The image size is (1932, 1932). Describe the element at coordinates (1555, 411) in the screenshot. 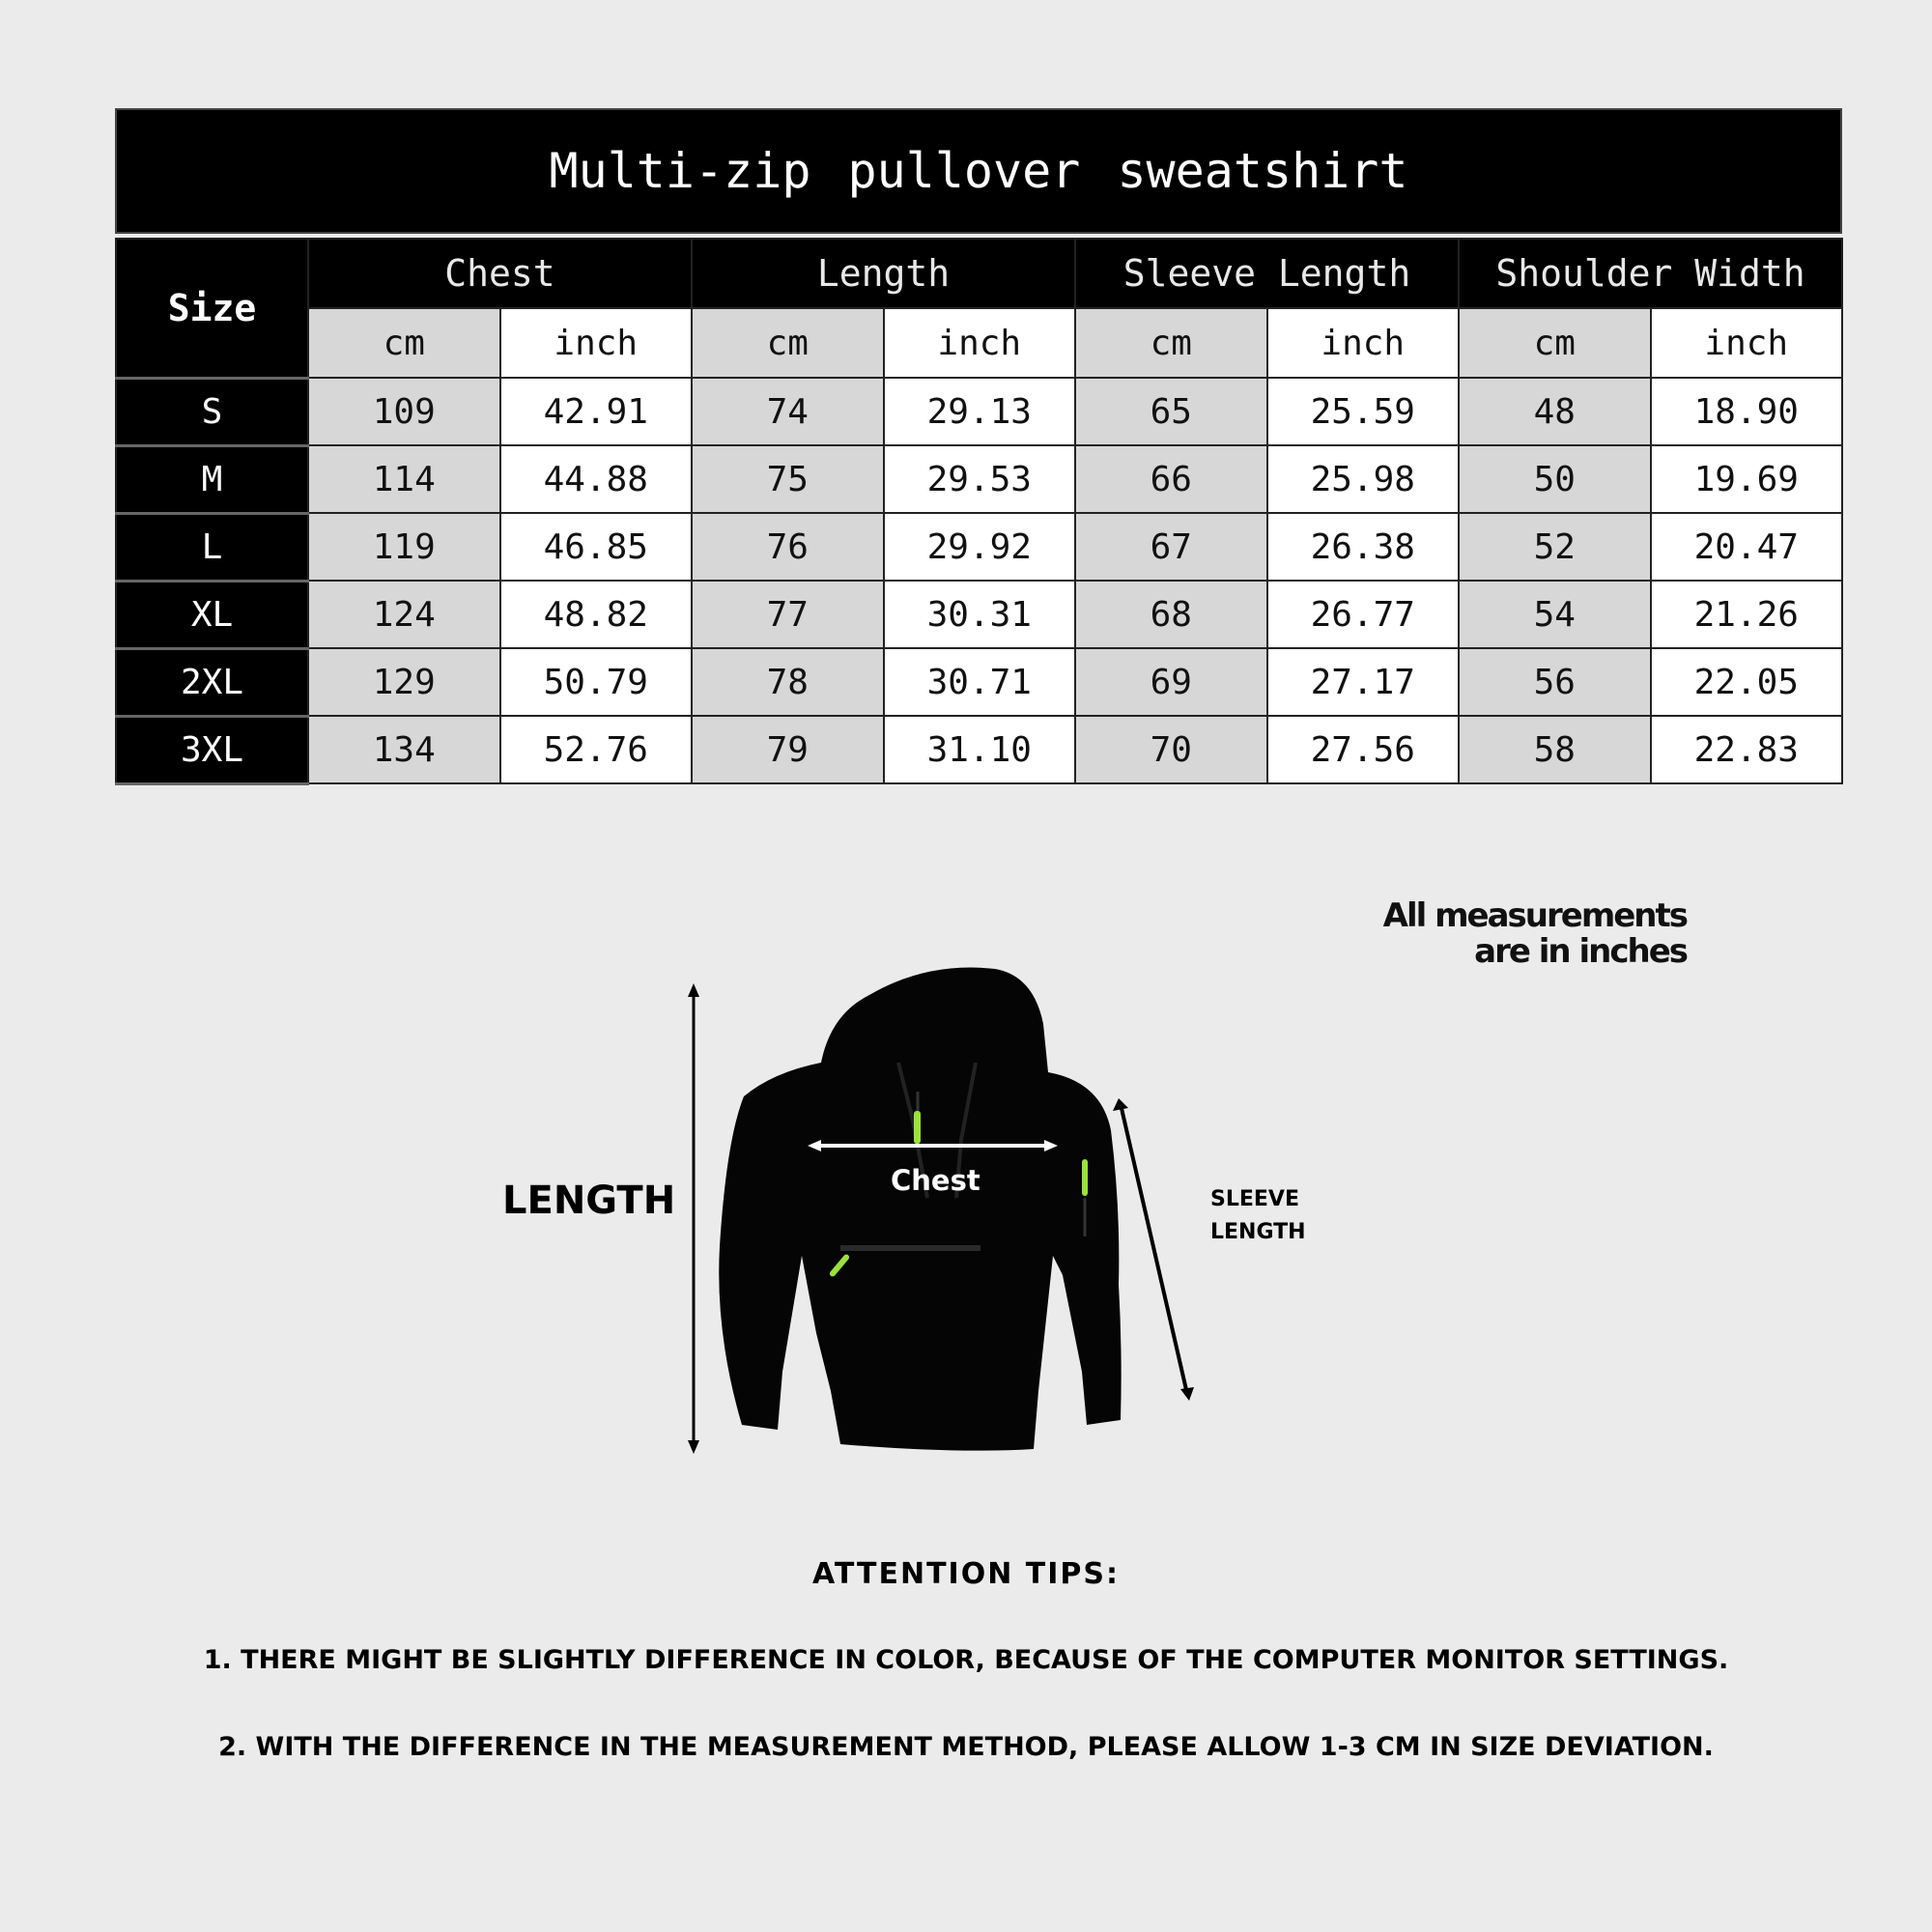

I see `value-cm: 48` at that location.